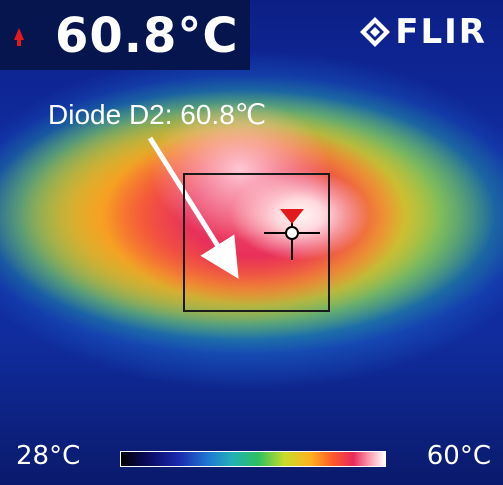 The image size is (503, 485). What do you see at coordinates (292, 234) in the screenshot?
I see `crosshair-spot-icon` at bounding box center [292, 234].